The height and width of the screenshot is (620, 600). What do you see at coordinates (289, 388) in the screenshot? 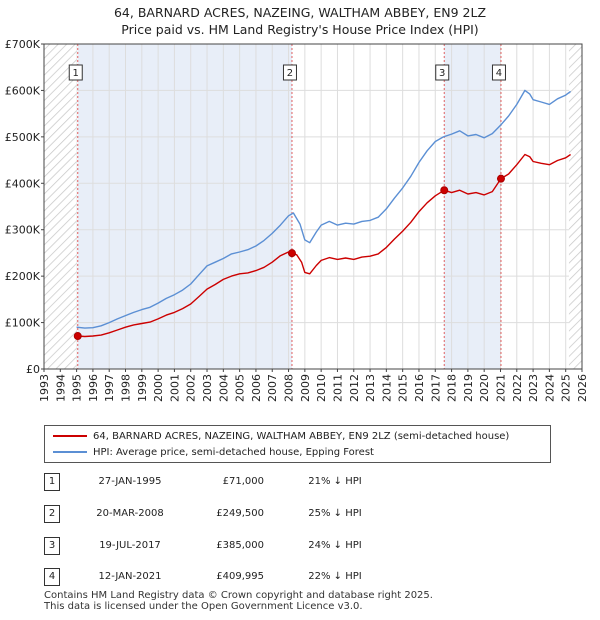
I see `x-tick-label: 2008` at bounding box center [289, 388].